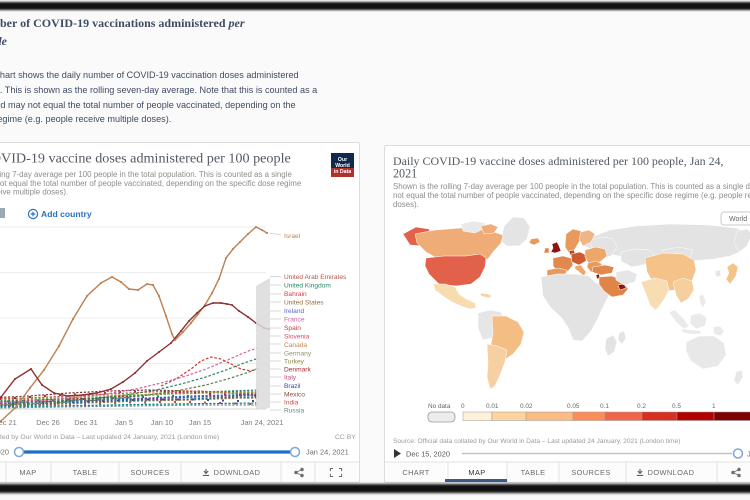  Describe the element at coordinates (676, 406) in the screenshot. I see `svg-text: 0.5` at that location.